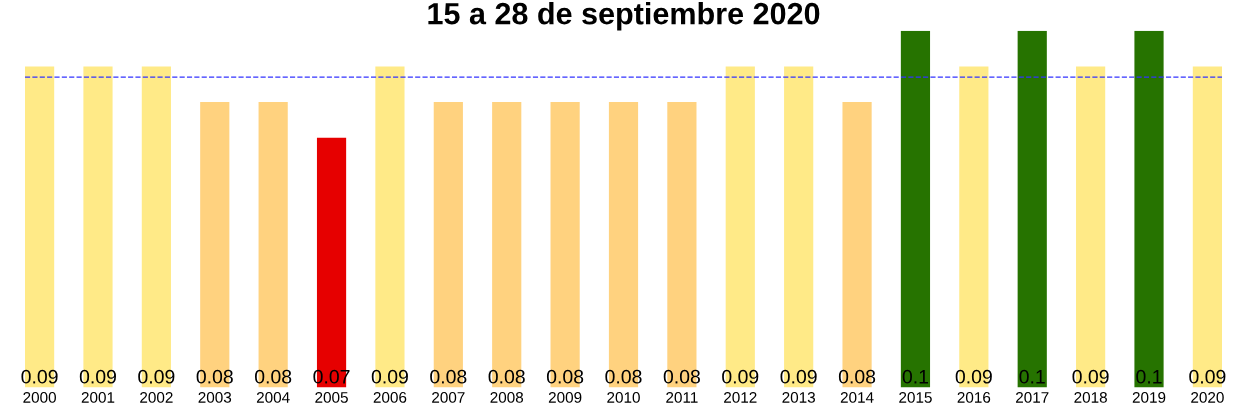 This screenshot has height=410, width=1247. What do you see at coordinates (1032, 397) in the screenshot?
I see `x-tick-label: 2017` at bounding box center [1032, 397].